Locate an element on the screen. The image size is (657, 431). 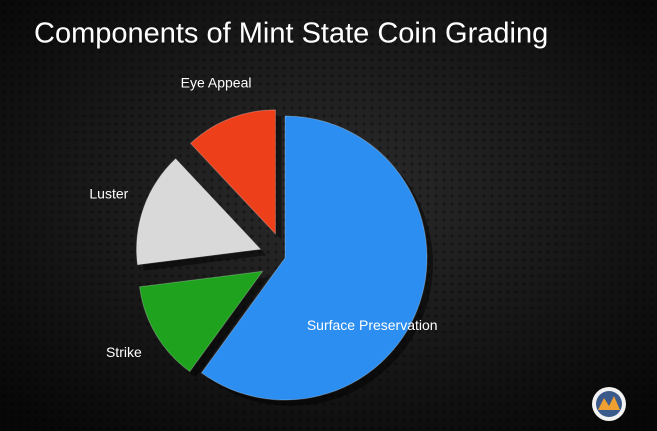
slice-label: Strike is located at coordinates (124, 352).